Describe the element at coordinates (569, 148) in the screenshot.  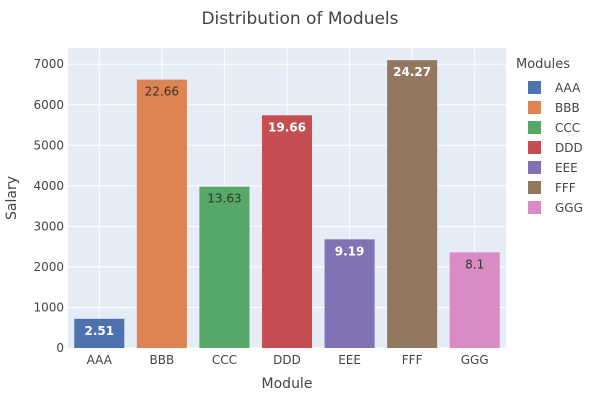
I see `legend-item: DDD` at that location.